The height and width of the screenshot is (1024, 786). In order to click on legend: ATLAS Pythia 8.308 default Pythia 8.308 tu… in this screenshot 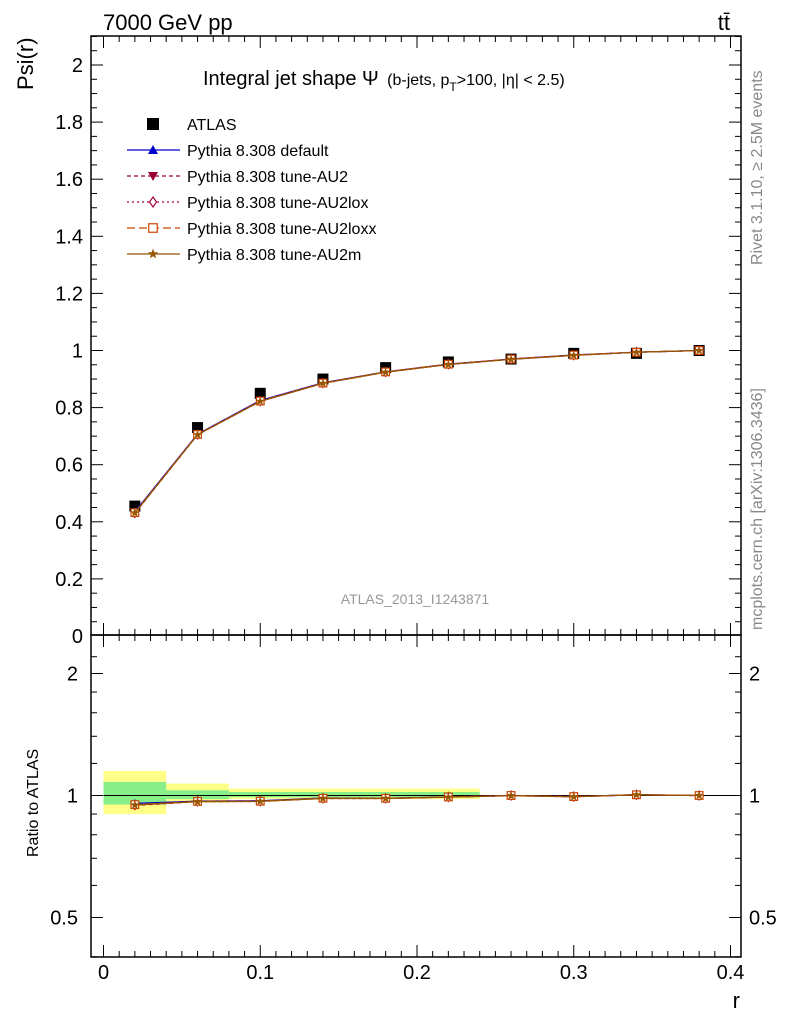, I will do `click(251, 190)`.